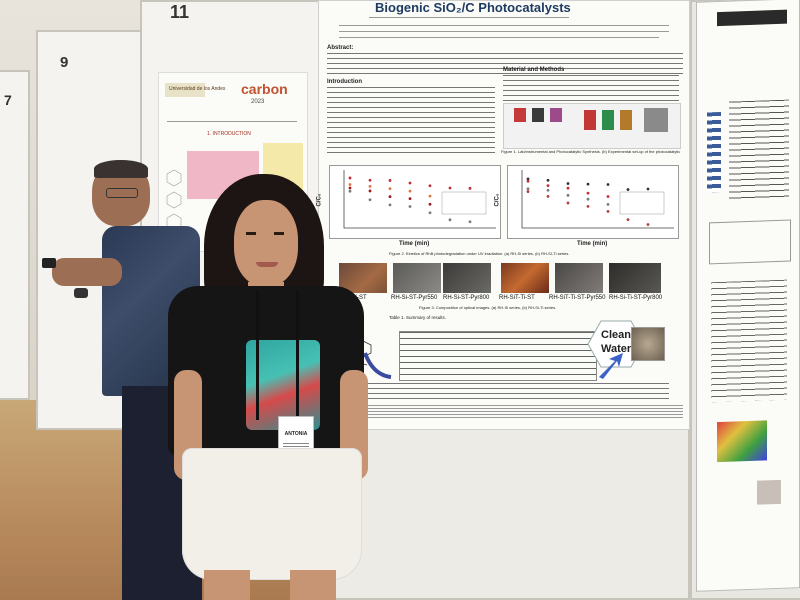  I want to click on watch, so click(81, 293).